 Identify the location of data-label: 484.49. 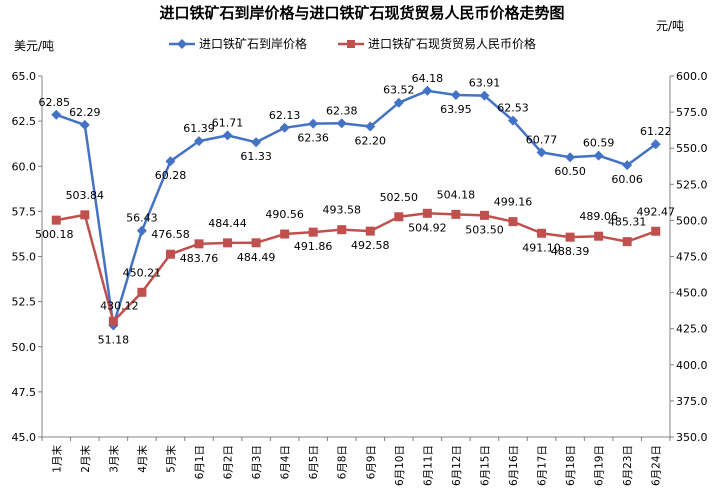
(256, 257).